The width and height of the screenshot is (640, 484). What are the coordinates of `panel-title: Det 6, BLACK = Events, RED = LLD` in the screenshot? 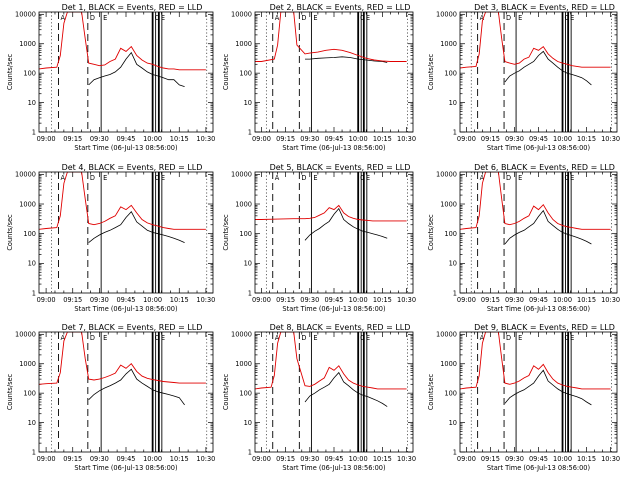 It's located at (544, 167).